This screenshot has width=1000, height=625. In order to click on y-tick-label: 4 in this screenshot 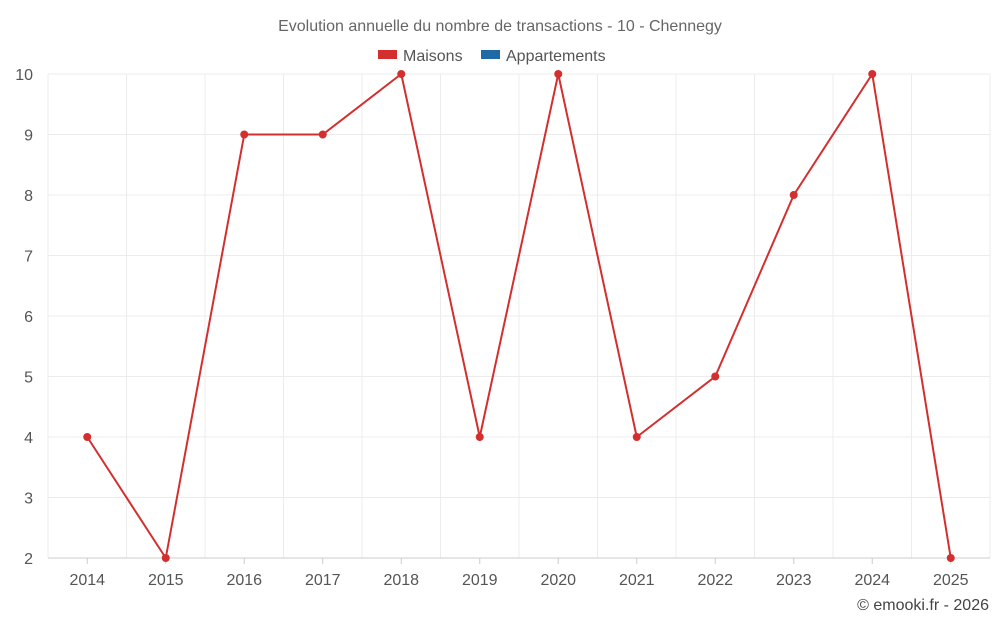, I will do `click(28, 438)`.